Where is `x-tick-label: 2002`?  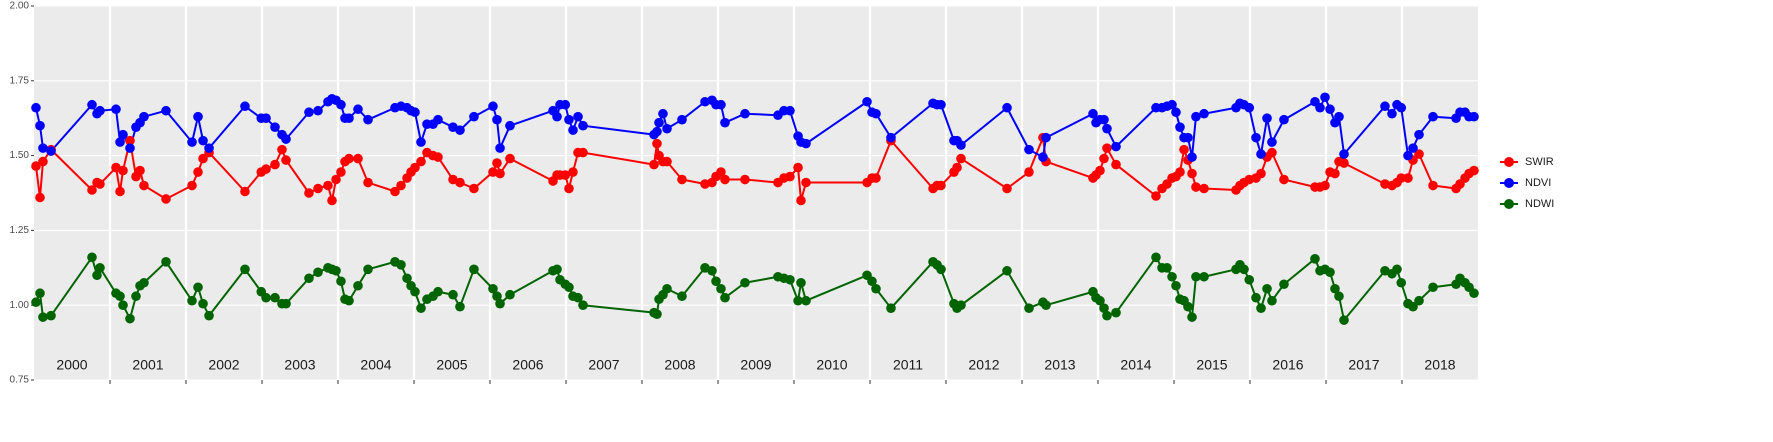 x-tick-label: 2002 is located at coordinates (223, 365).